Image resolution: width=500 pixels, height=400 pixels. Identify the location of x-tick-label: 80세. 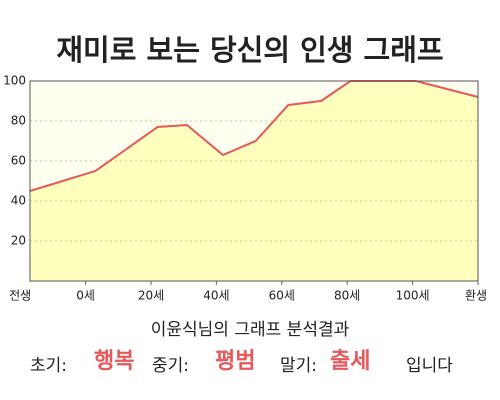
(347, 296).